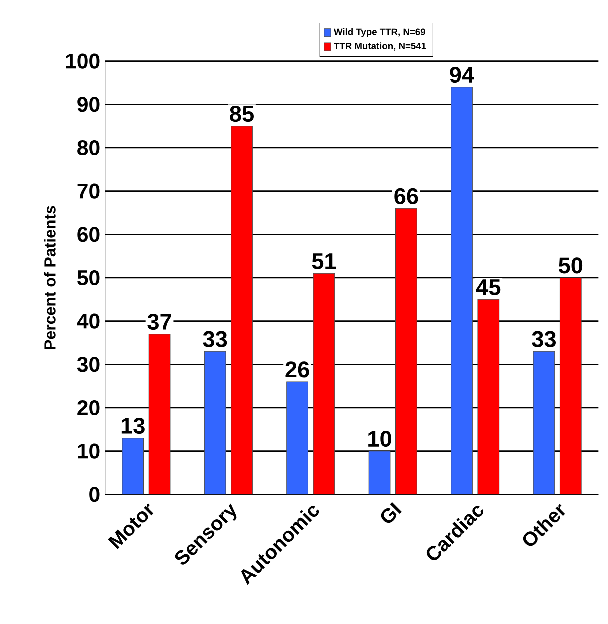 The height and width of the screenshot is (624, 608). Describe the element at coordinates (160, 322) in the screenshot. I see `data-label: 37` at that location.